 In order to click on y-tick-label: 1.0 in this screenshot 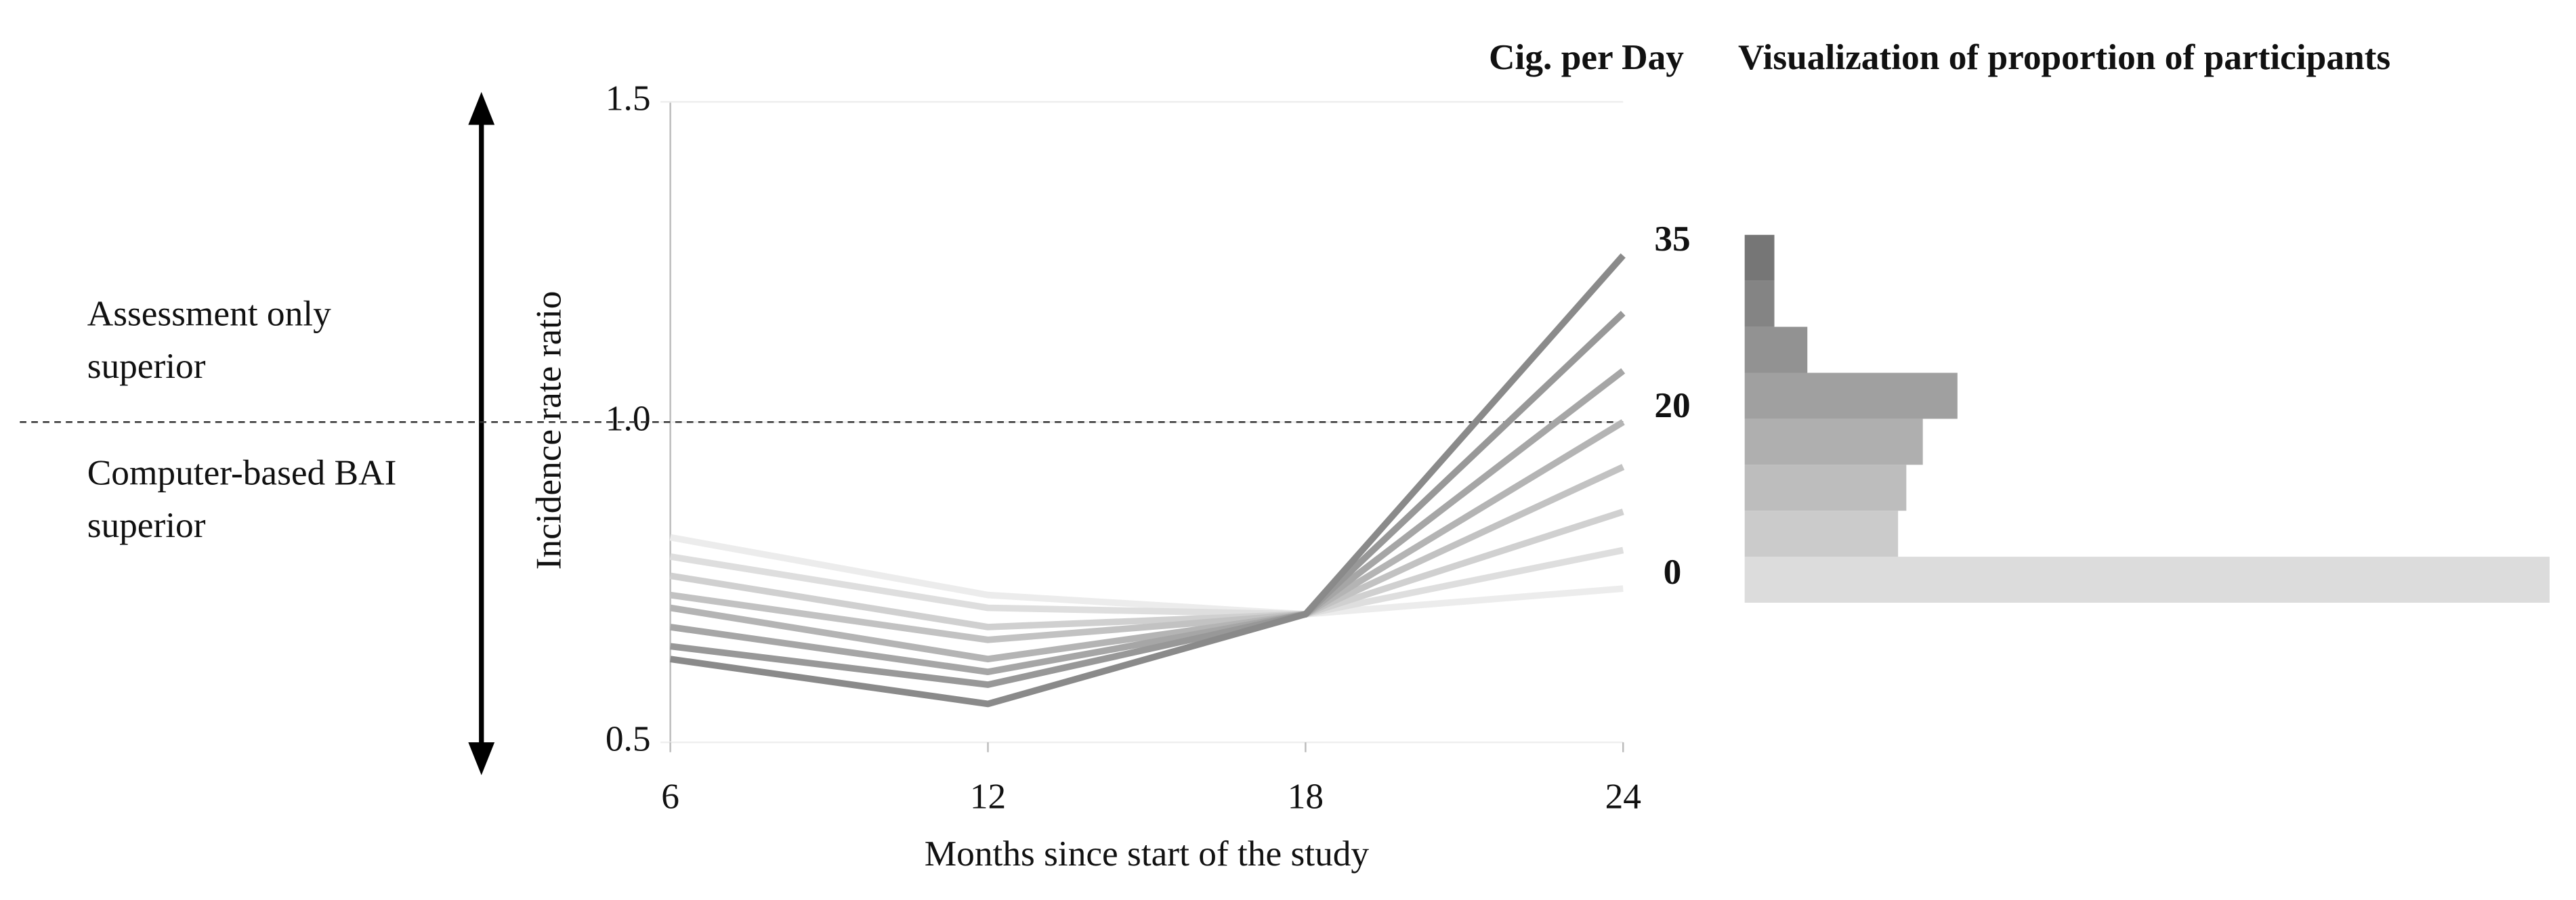, I will do `click(628, 418)`.